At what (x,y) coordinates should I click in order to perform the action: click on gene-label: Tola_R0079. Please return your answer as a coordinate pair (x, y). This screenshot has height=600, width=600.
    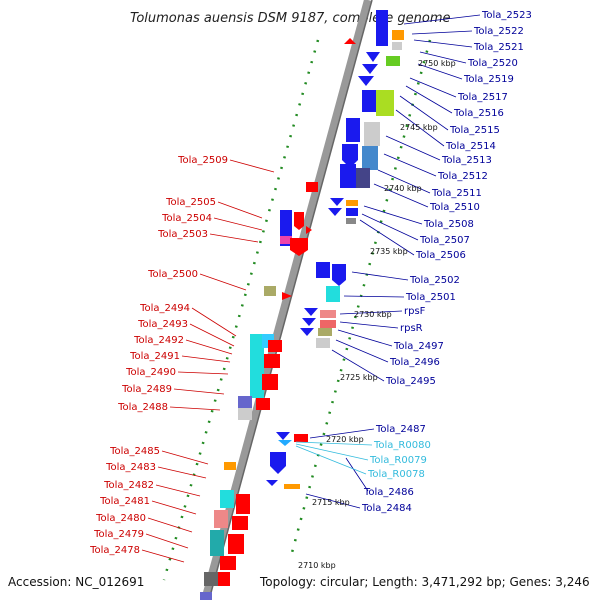
    Looking at the image, I should click on (398, 460).